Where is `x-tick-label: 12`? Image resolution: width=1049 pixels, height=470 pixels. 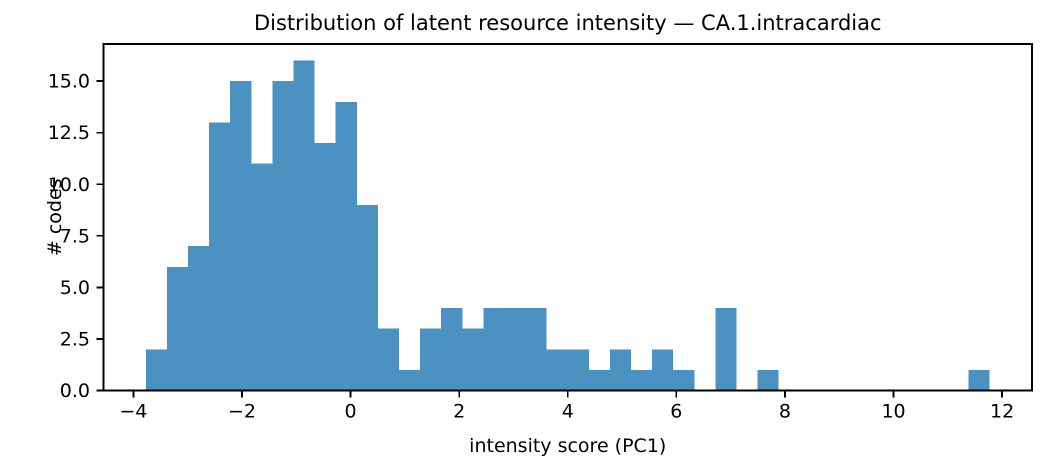 x-tick-label: 12 is located at coordinates (1002, 412).